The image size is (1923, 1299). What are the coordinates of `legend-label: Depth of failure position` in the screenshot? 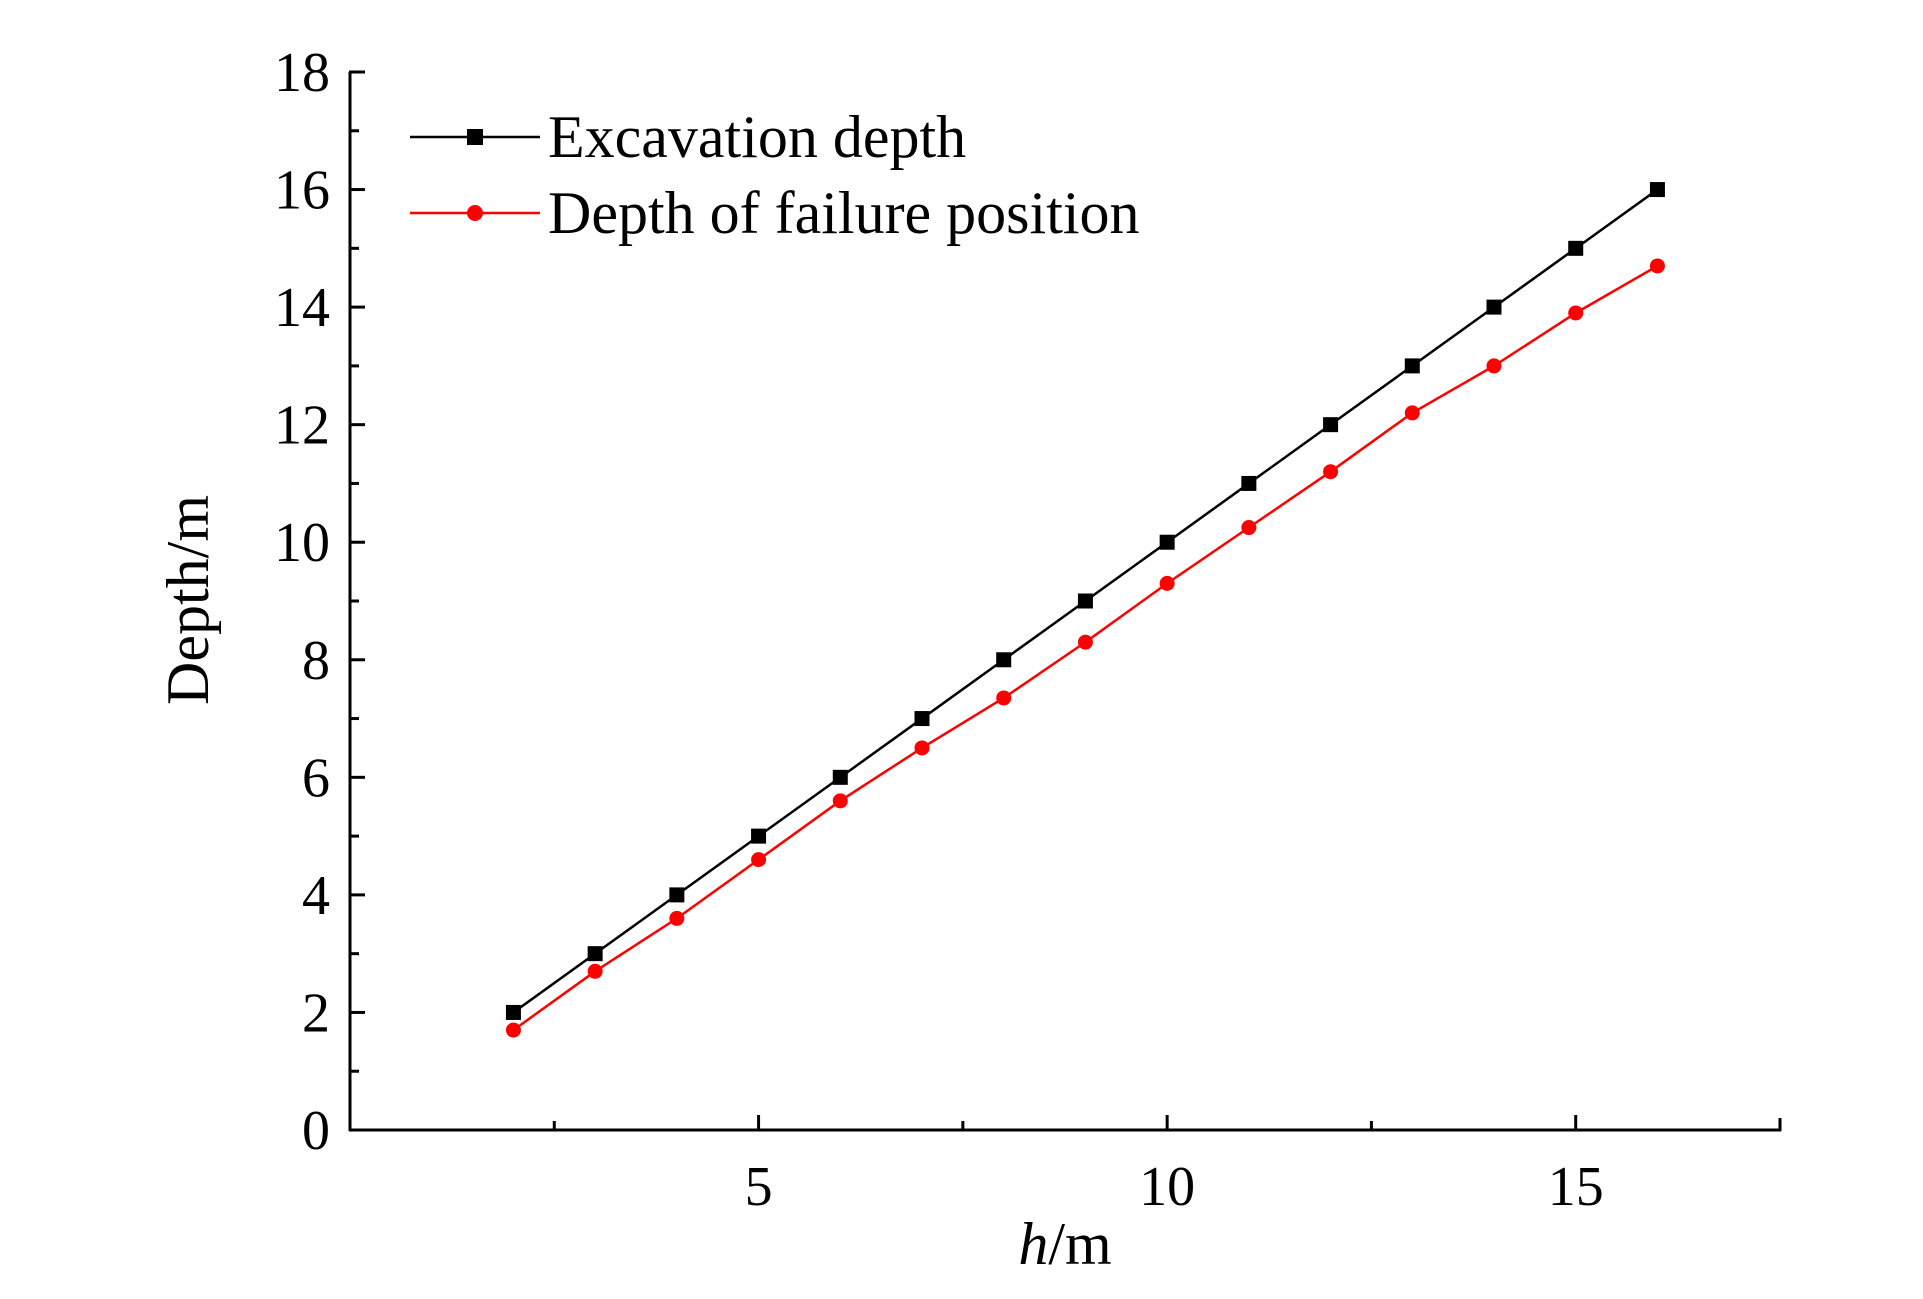 It's located at (844, 213).